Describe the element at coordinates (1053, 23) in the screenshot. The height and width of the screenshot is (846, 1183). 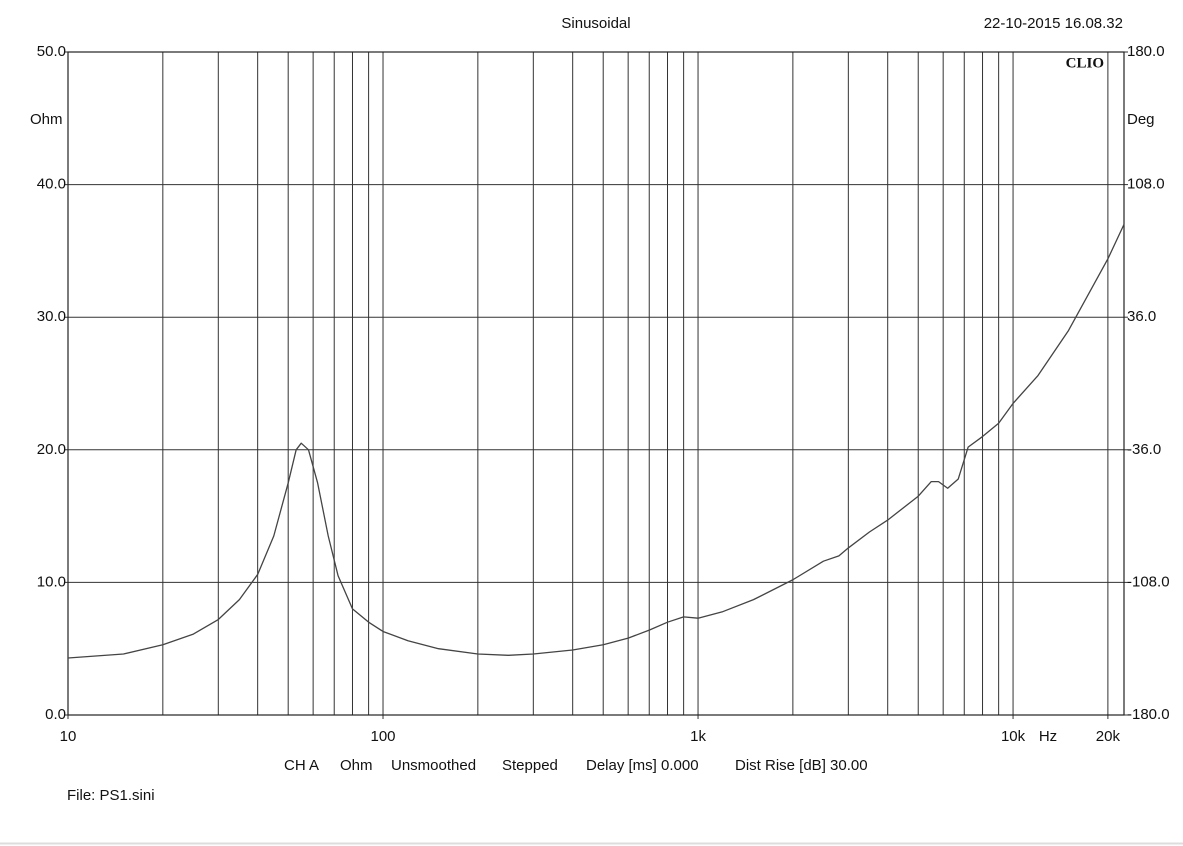
I see `timestamp: 22-10-2015 16.08.32` at that location.